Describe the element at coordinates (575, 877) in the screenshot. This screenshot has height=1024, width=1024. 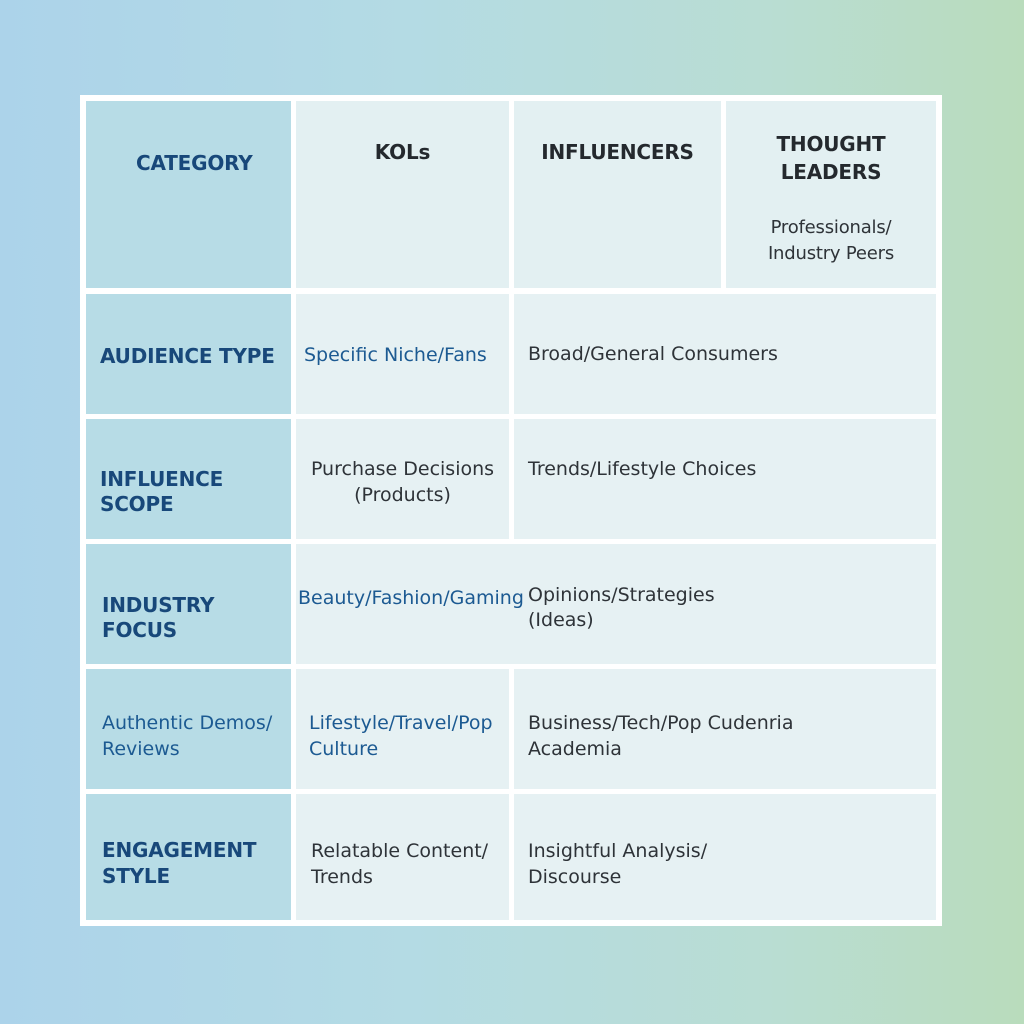
I see `row-engagement-style-rest-line2: Discourse` at that location.